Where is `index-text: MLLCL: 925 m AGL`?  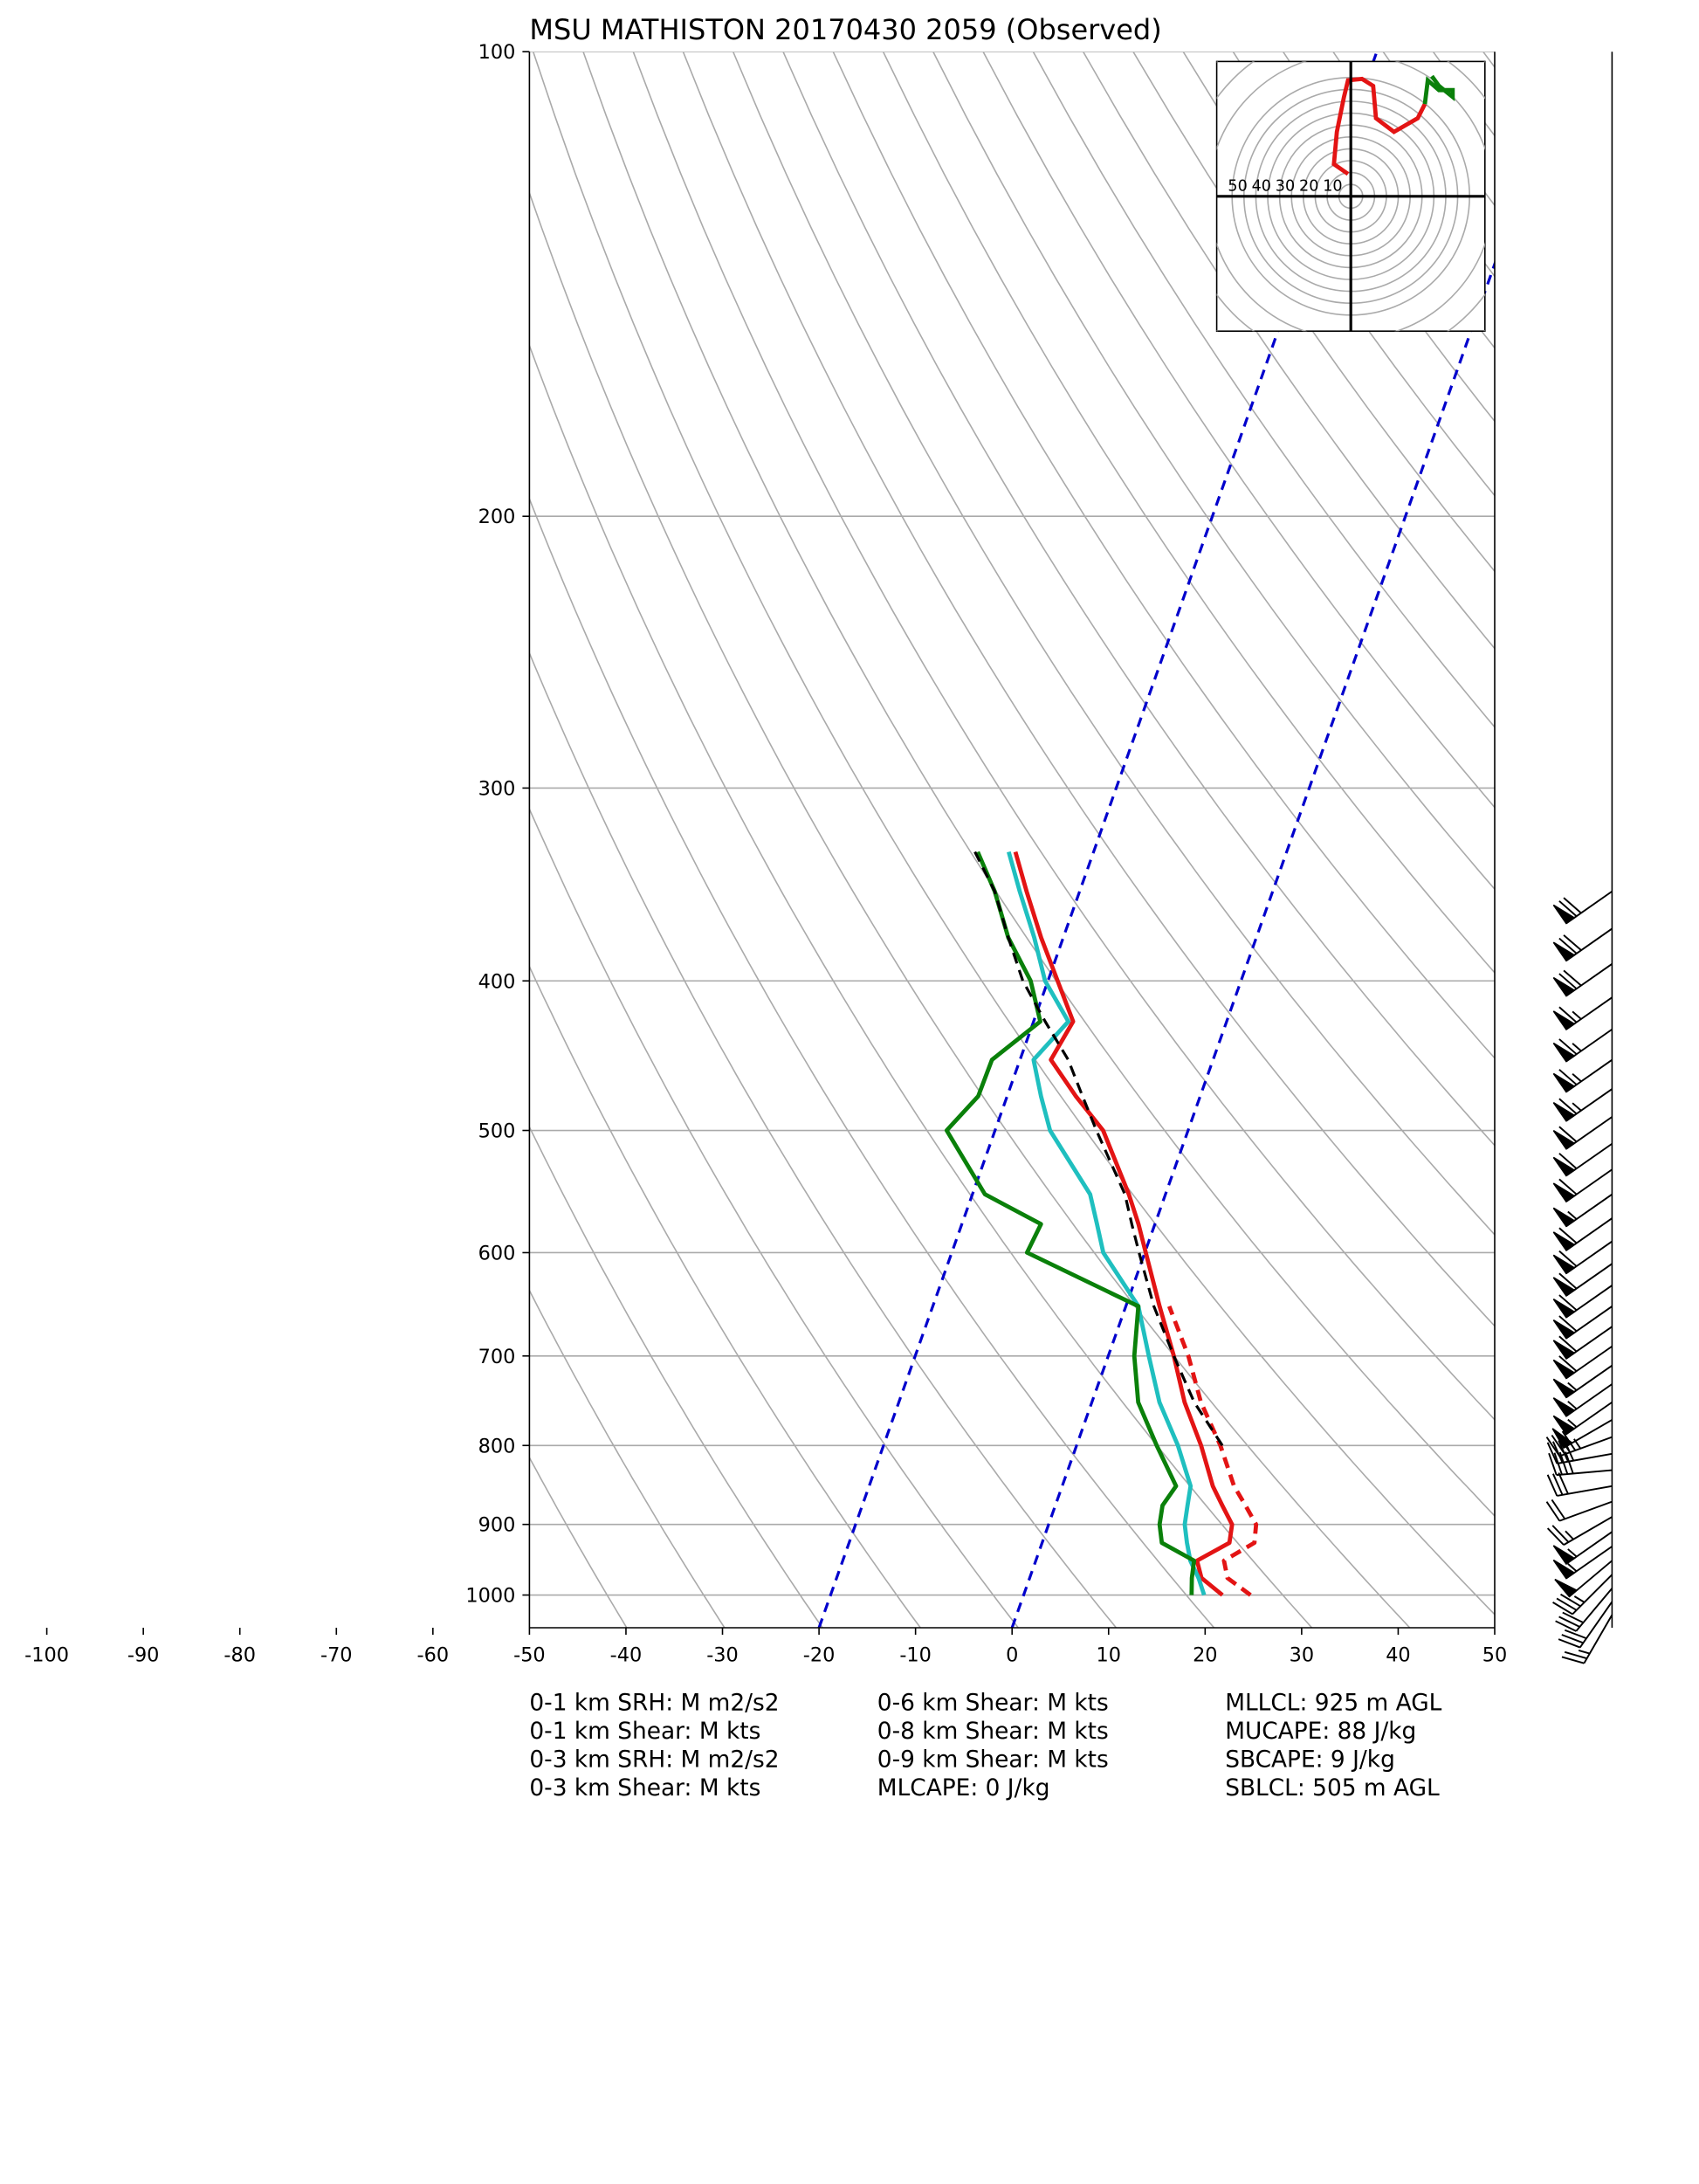
index-text: MLLCL: 925 m AGL is located at coordinates (1333, 1702).